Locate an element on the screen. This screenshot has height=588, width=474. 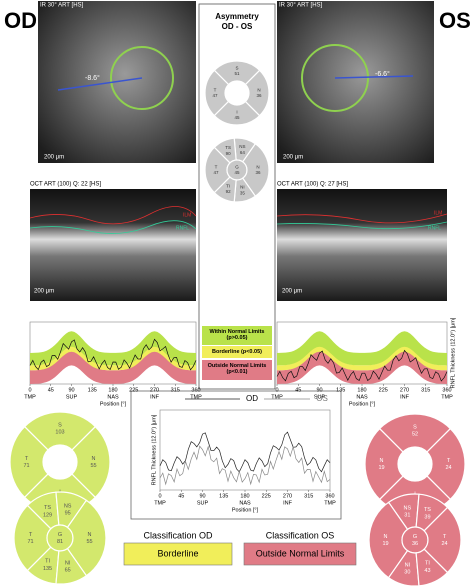
angle: -8.6° is located at coordinates (92, 78).